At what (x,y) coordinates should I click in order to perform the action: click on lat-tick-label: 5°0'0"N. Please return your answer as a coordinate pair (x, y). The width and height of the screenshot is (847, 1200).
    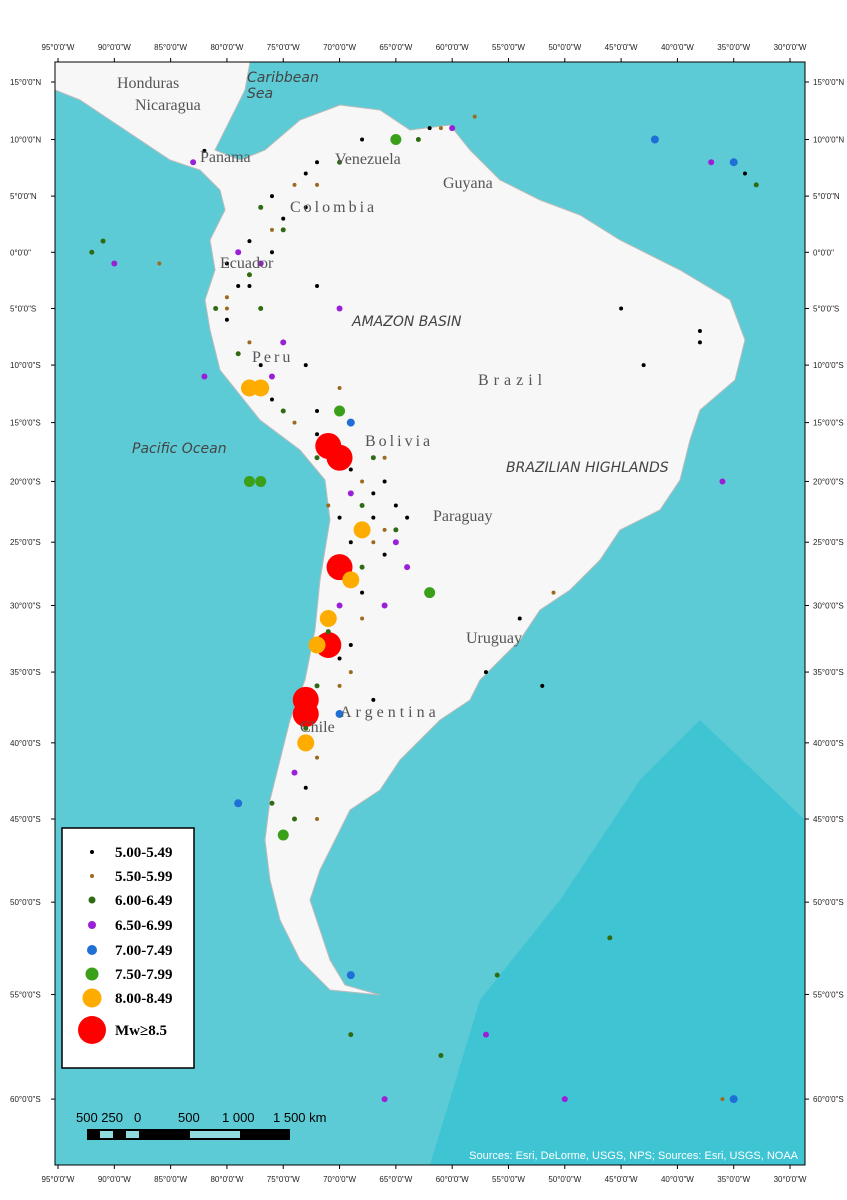
    Looking at the image, I should click on (826, 196).